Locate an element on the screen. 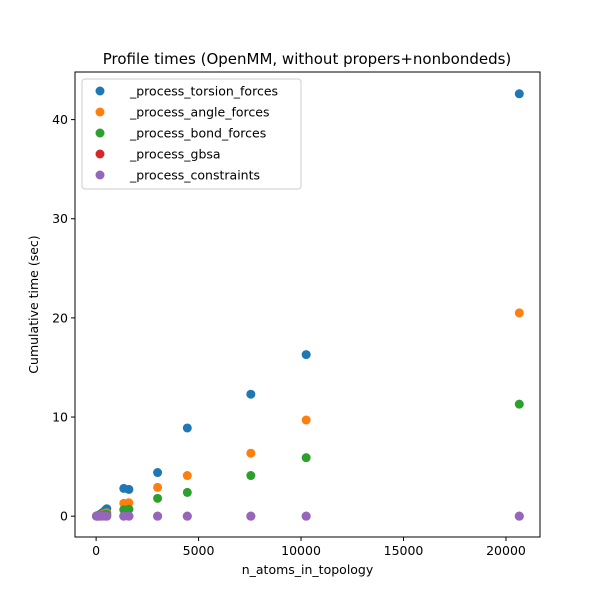 The height and width of the screenshot is (600, 600). legend-label: _process_gbsa is located at coordinates (175, 154).